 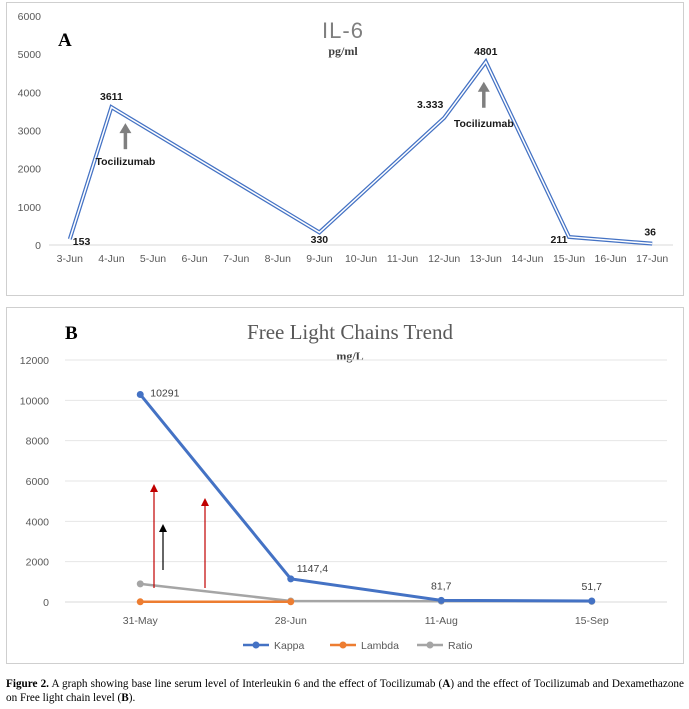 I want to click on data-label: 3.333, so click(x=430, y=105).